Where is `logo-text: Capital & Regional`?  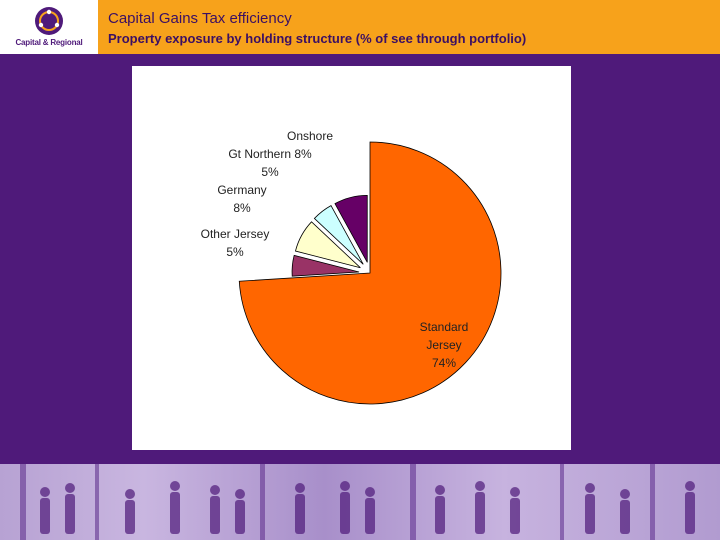
logo-text: Capital & Regional is located at coordinates (49, 42).